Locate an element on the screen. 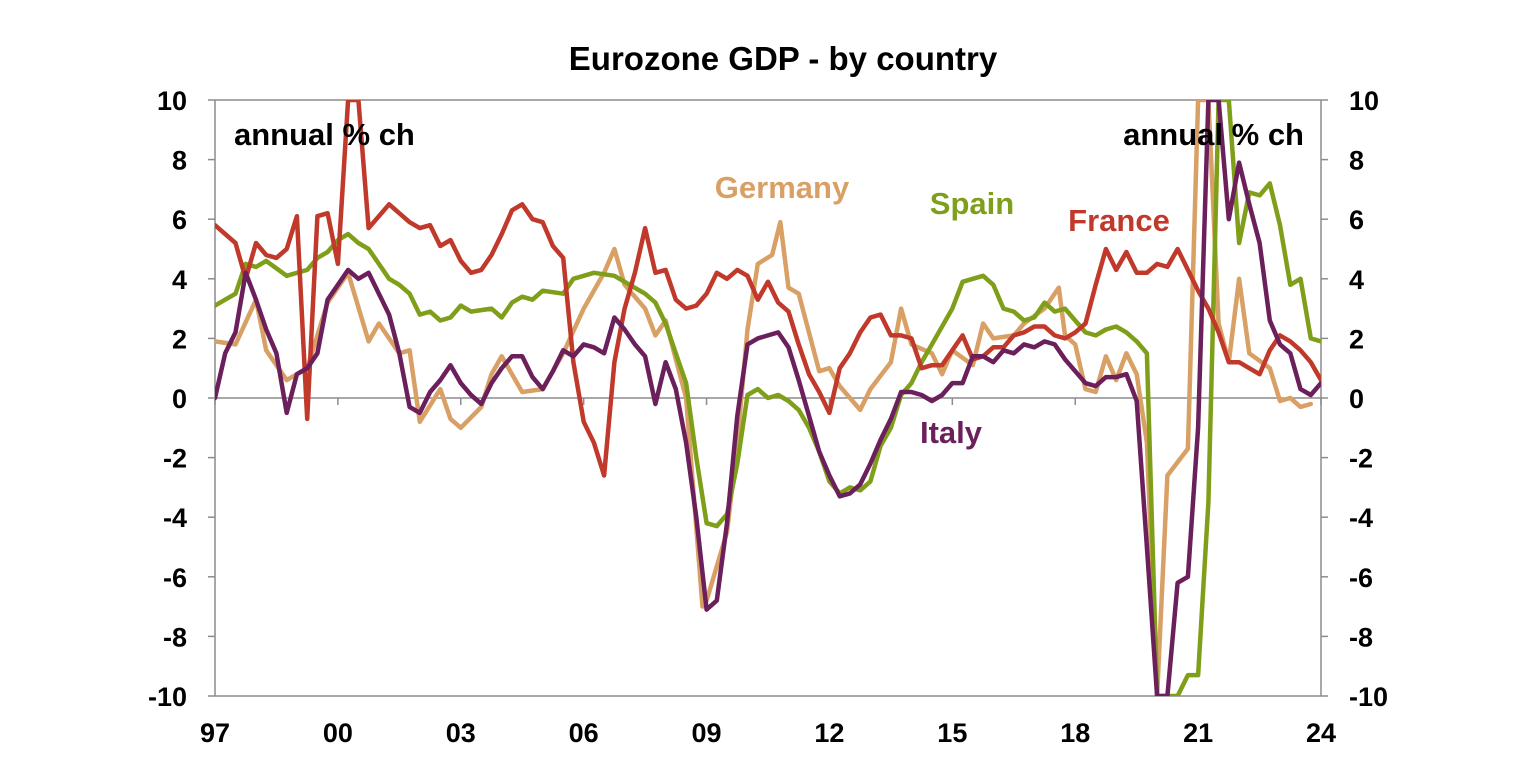  y-tick-label-left: -2 is located at coordinates (175, 459).